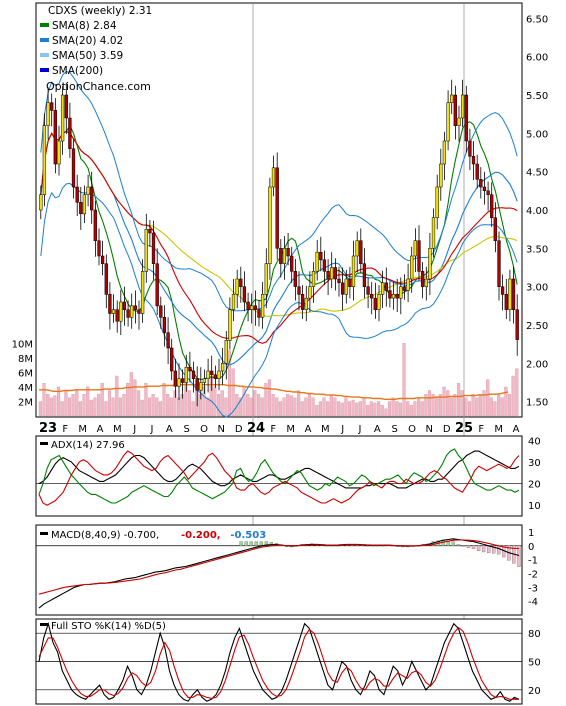 Image resolution: width=566 pixels, height=706 pixels. Describe the element at coordinates (25, 402) in the screenshot. I see `volume-tick-label: 2M` at that location.